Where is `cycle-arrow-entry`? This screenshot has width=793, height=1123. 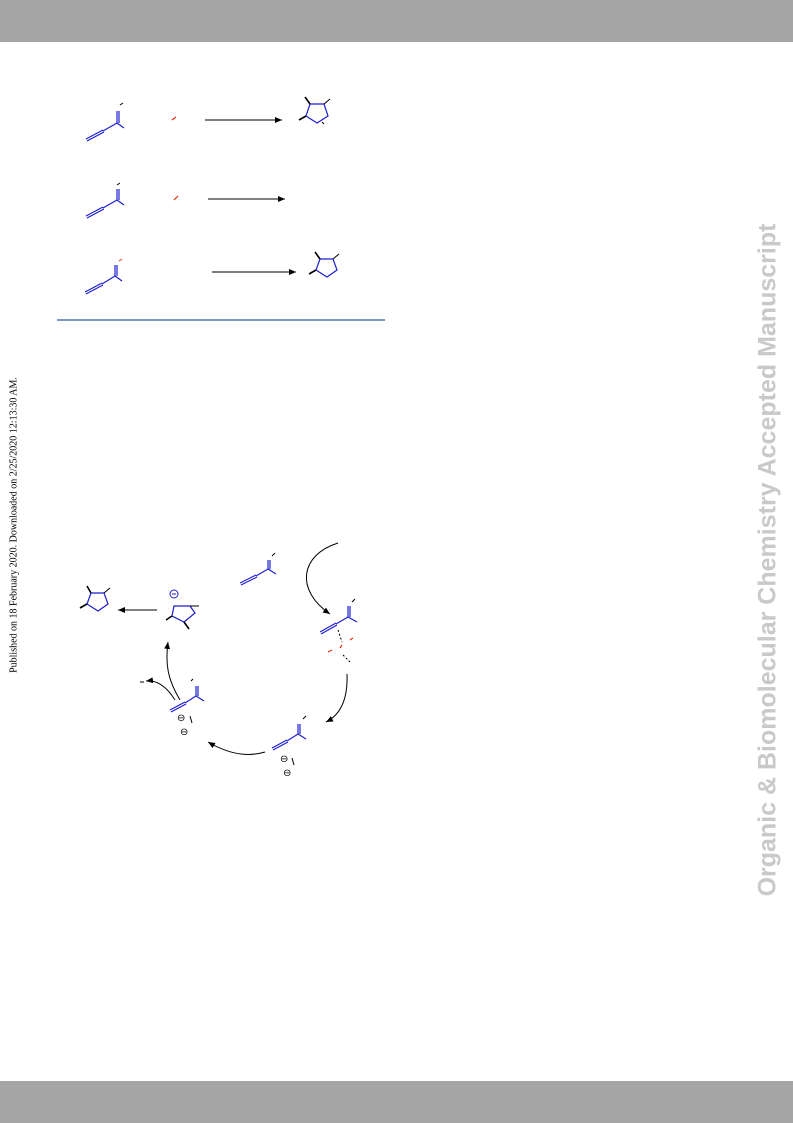 cycle-arrow-entry is located at coordinates (322, 578).